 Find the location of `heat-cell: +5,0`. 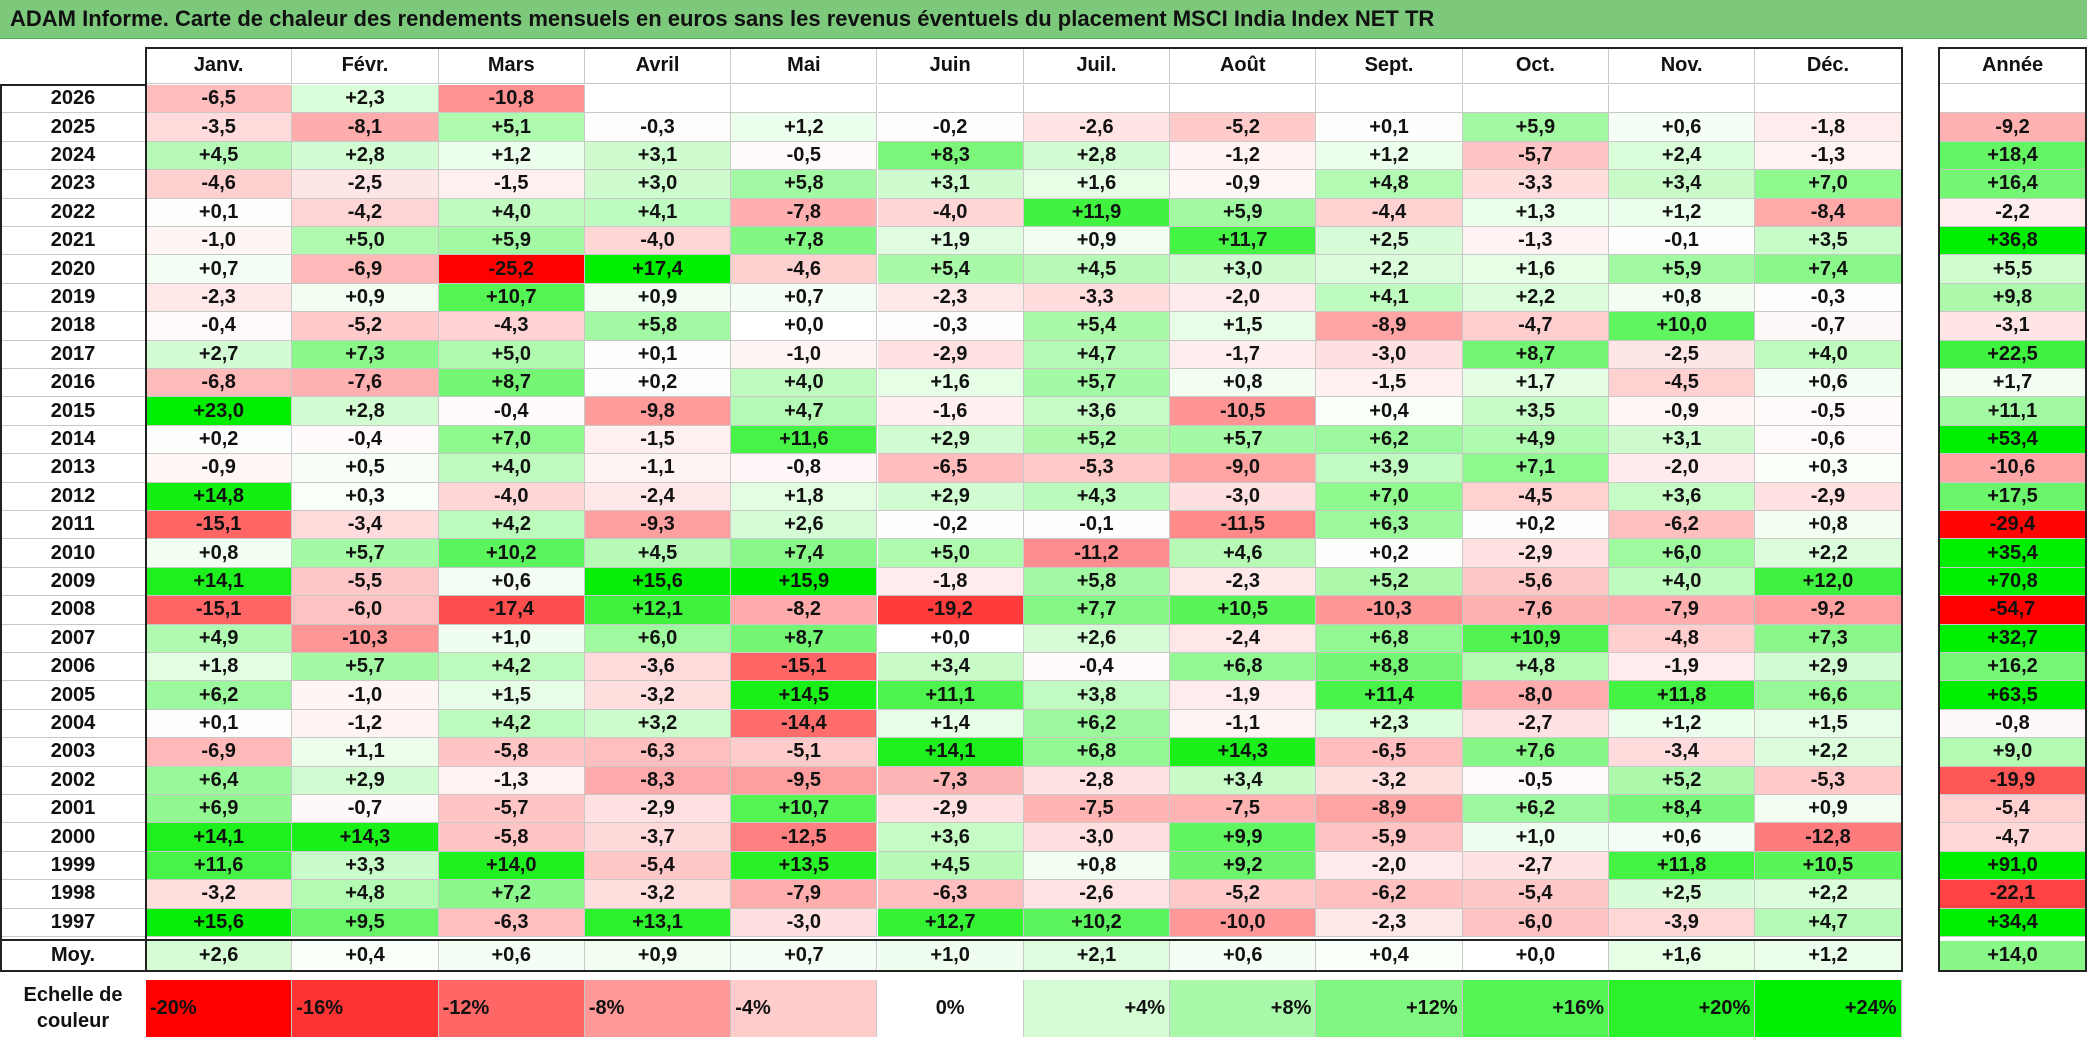

heat-cell: +5,0 is located at coordinates (365, 241).